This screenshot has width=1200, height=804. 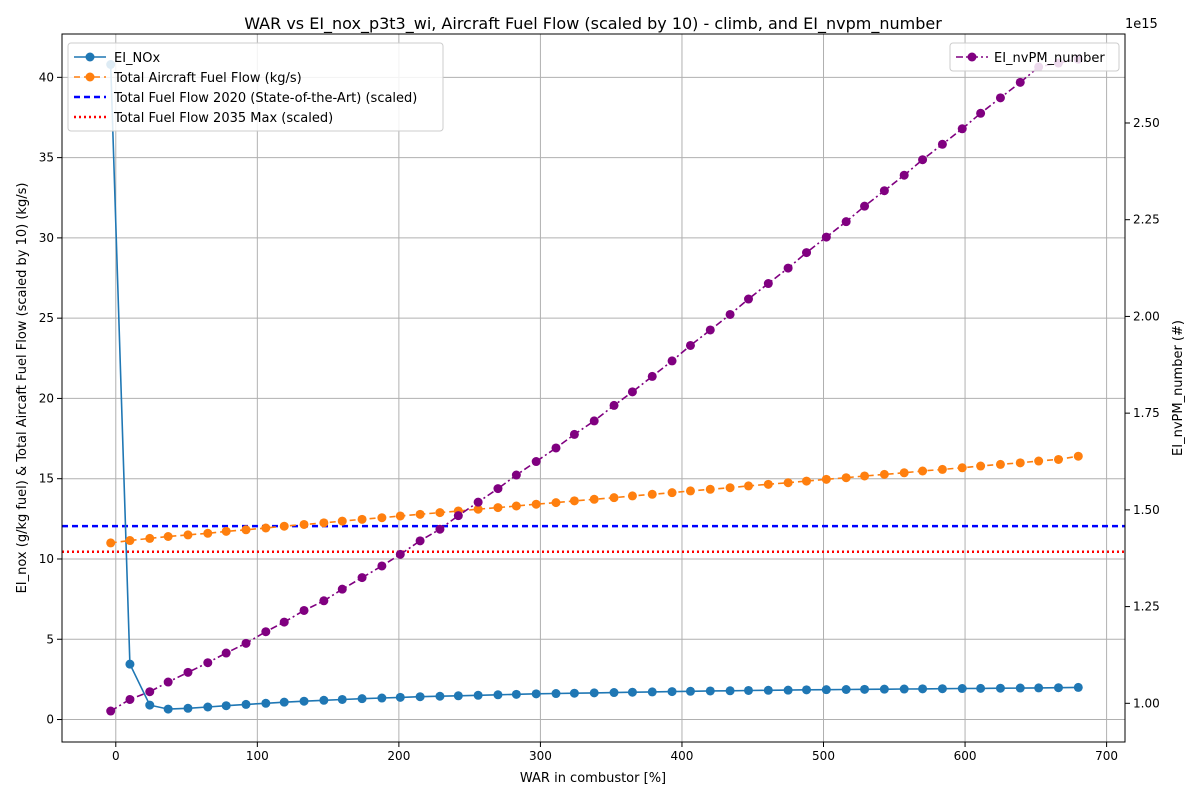 I want to click on x-tick-label: 600, so click(x=965, y=756).